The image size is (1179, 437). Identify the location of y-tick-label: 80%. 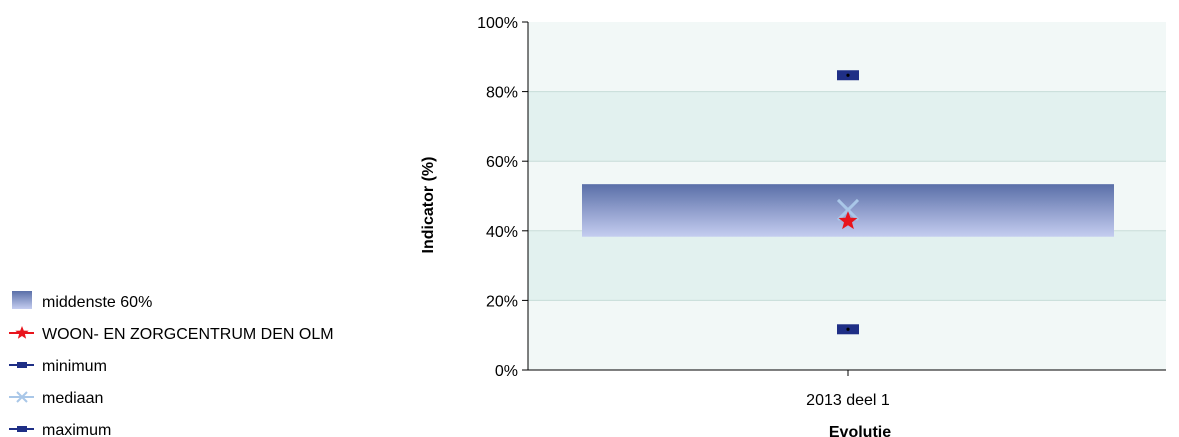
(502, 93).